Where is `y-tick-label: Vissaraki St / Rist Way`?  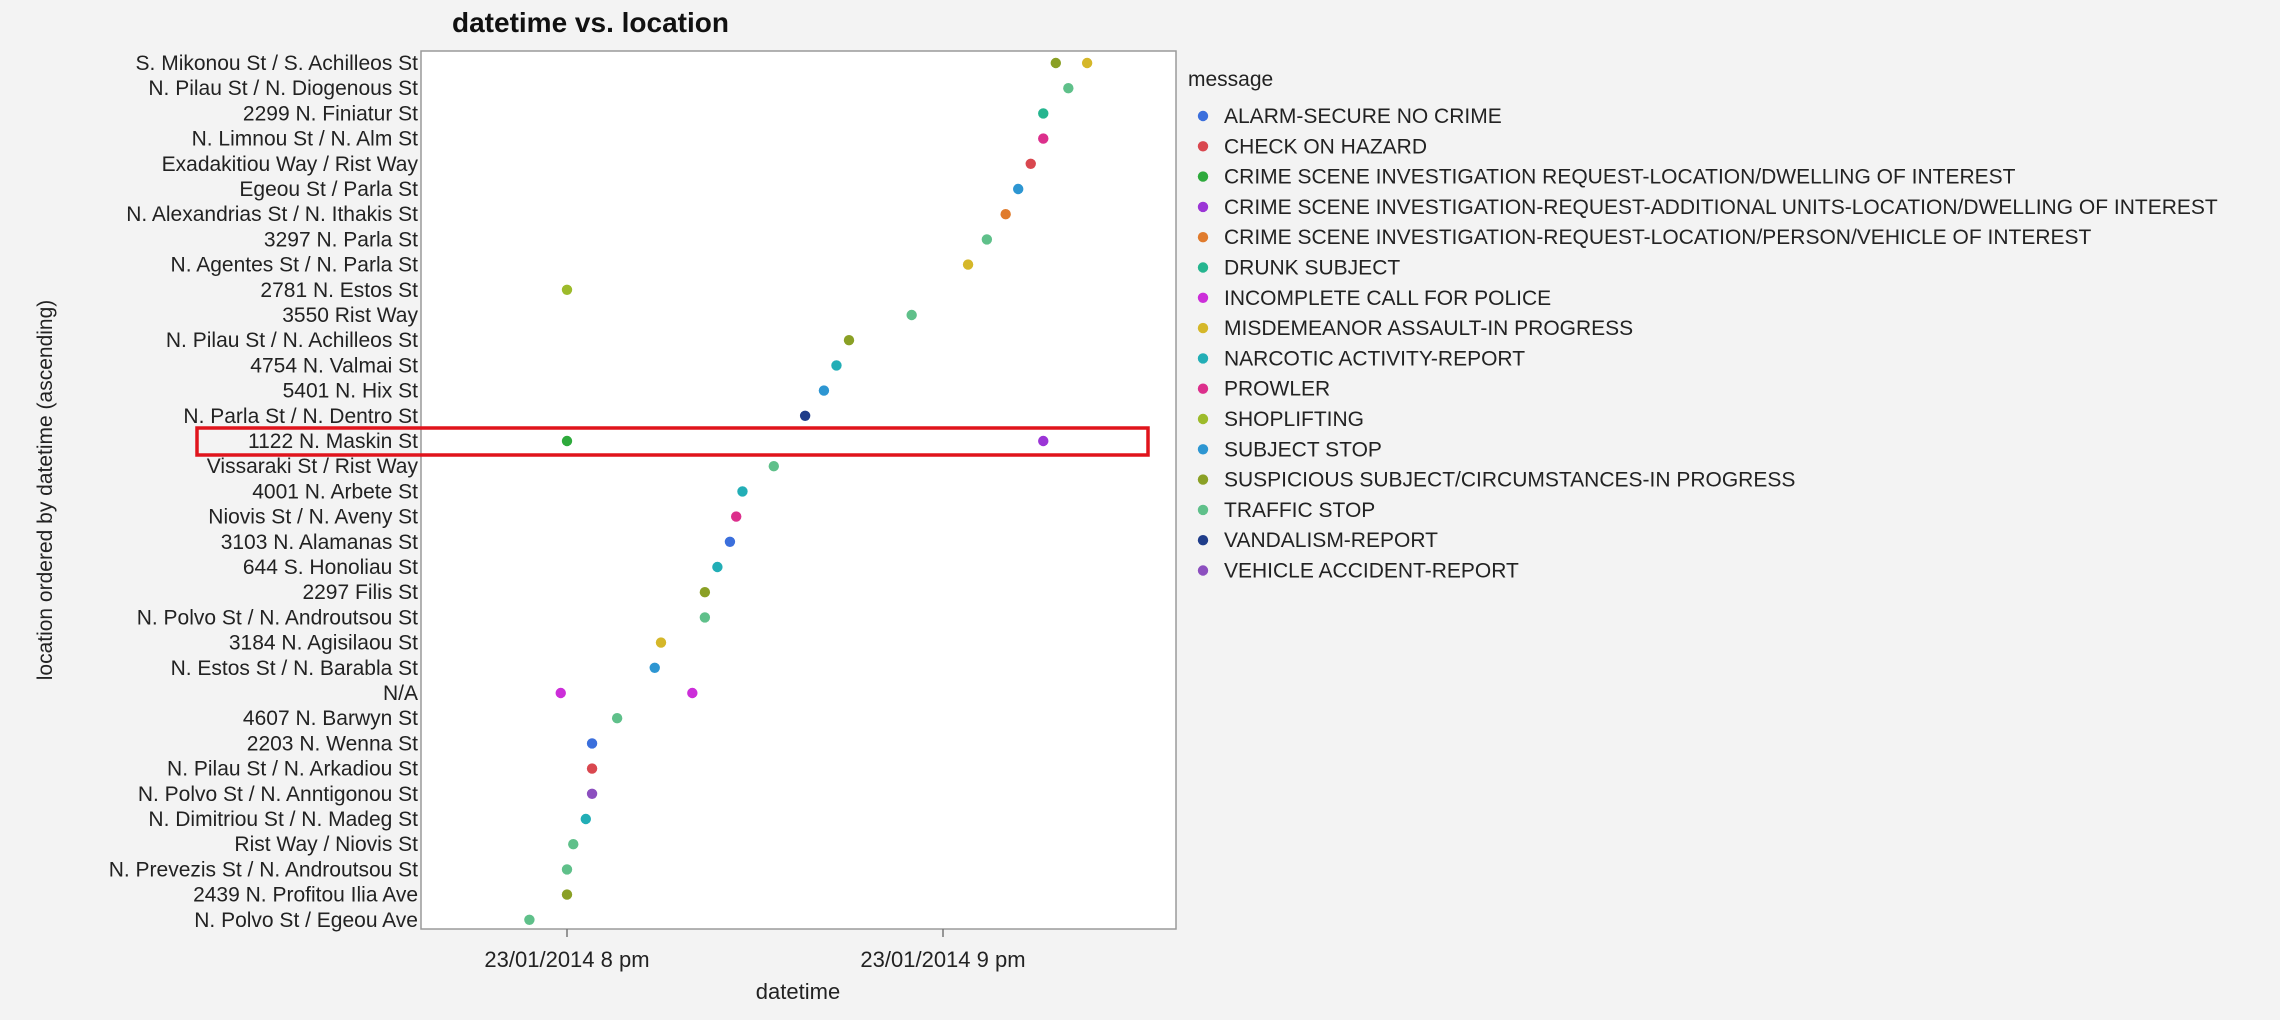
y-tick-label: Vissaraki St / Rist Way is located at coordinates (313, 466).